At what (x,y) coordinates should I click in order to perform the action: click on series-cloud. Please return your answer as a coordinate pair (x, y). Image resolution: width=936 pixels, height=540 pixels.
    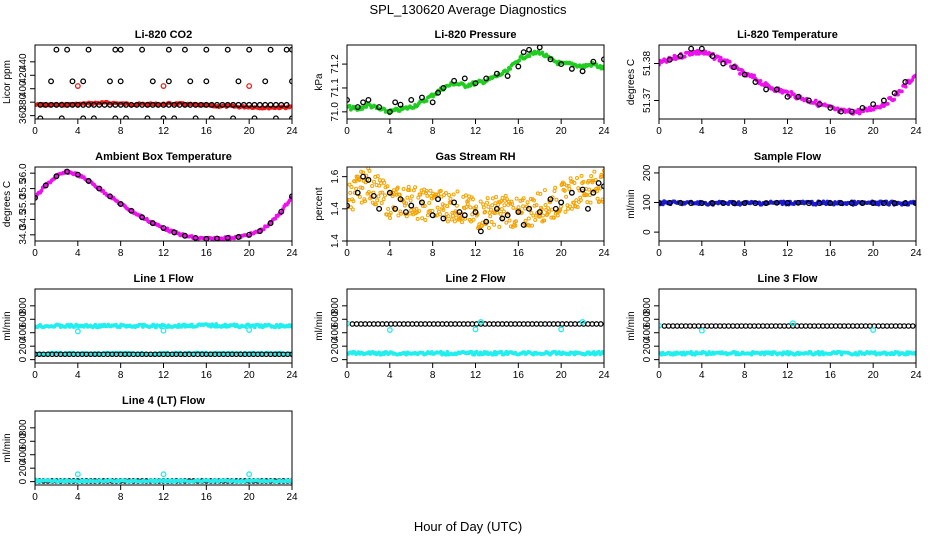
    Looking at the image, I should click on (475, 199).